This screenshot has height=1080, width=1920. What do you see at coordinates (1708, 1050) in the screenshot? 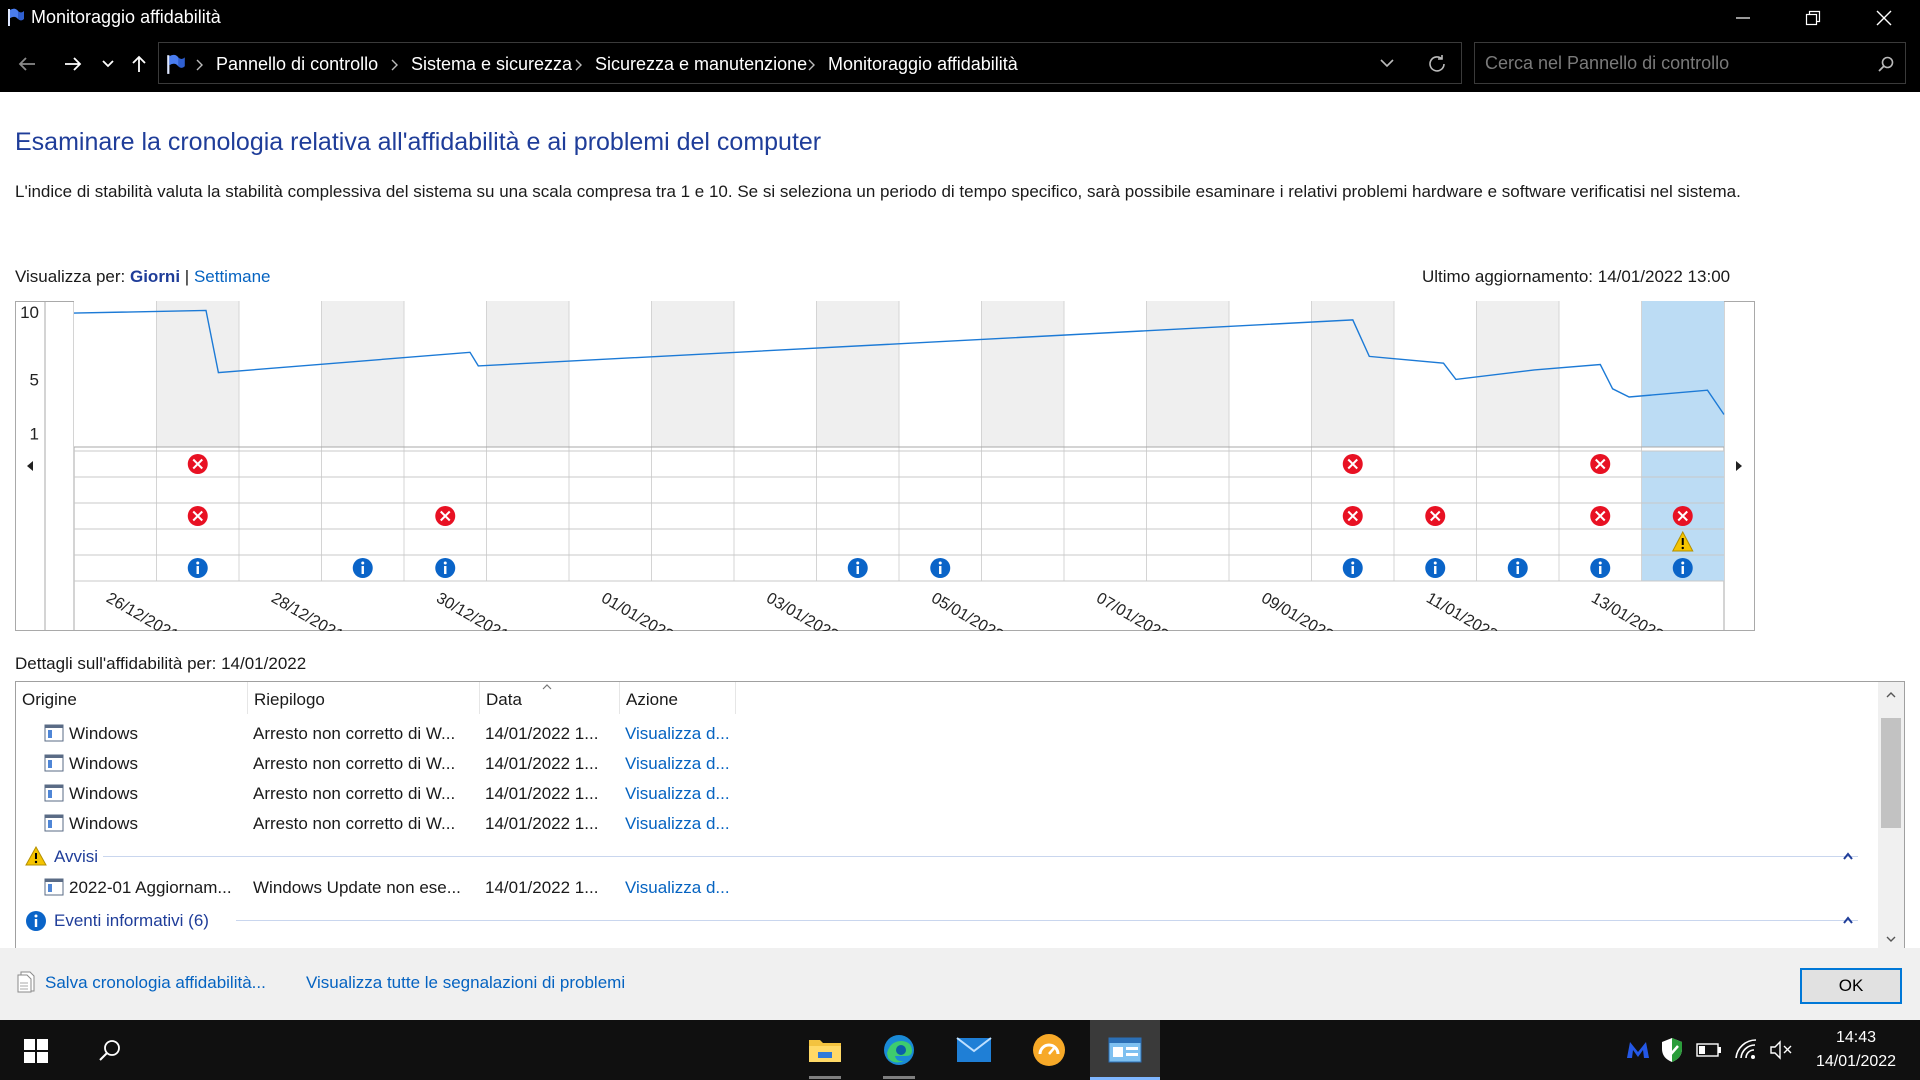
I see `tray-battery` at bounding box center [1708, 1050].